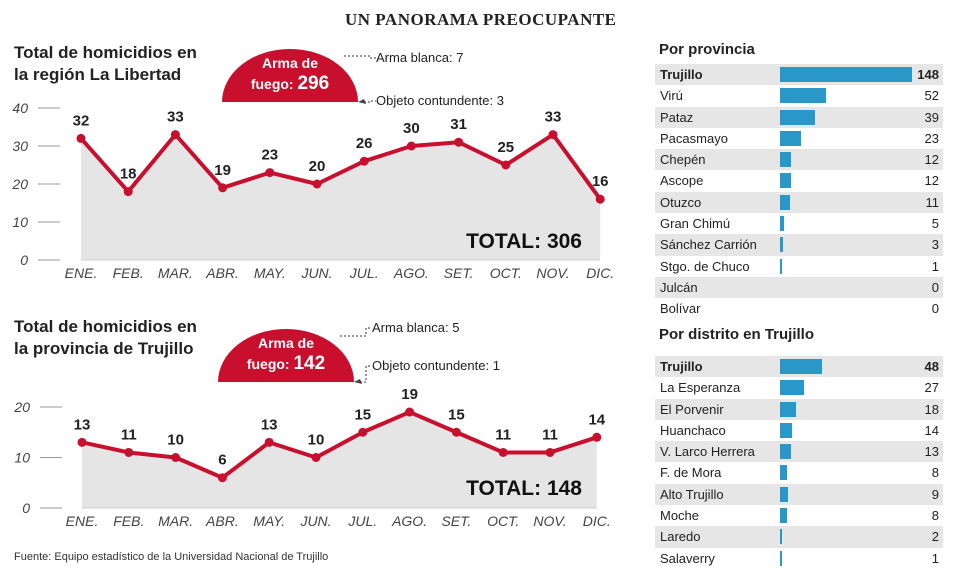 The width and height of the screenshot is (958, 586). Describe the element at coordinates (935, 494) in the screenshot. I see `bar-value: 9` at that location.